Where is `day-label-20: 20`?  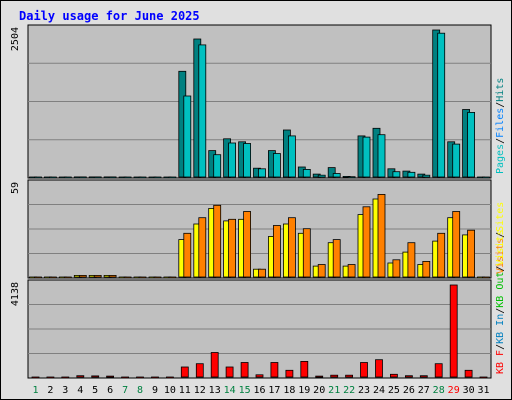 day-label-20: 20 is located at coordinates (319, 390).